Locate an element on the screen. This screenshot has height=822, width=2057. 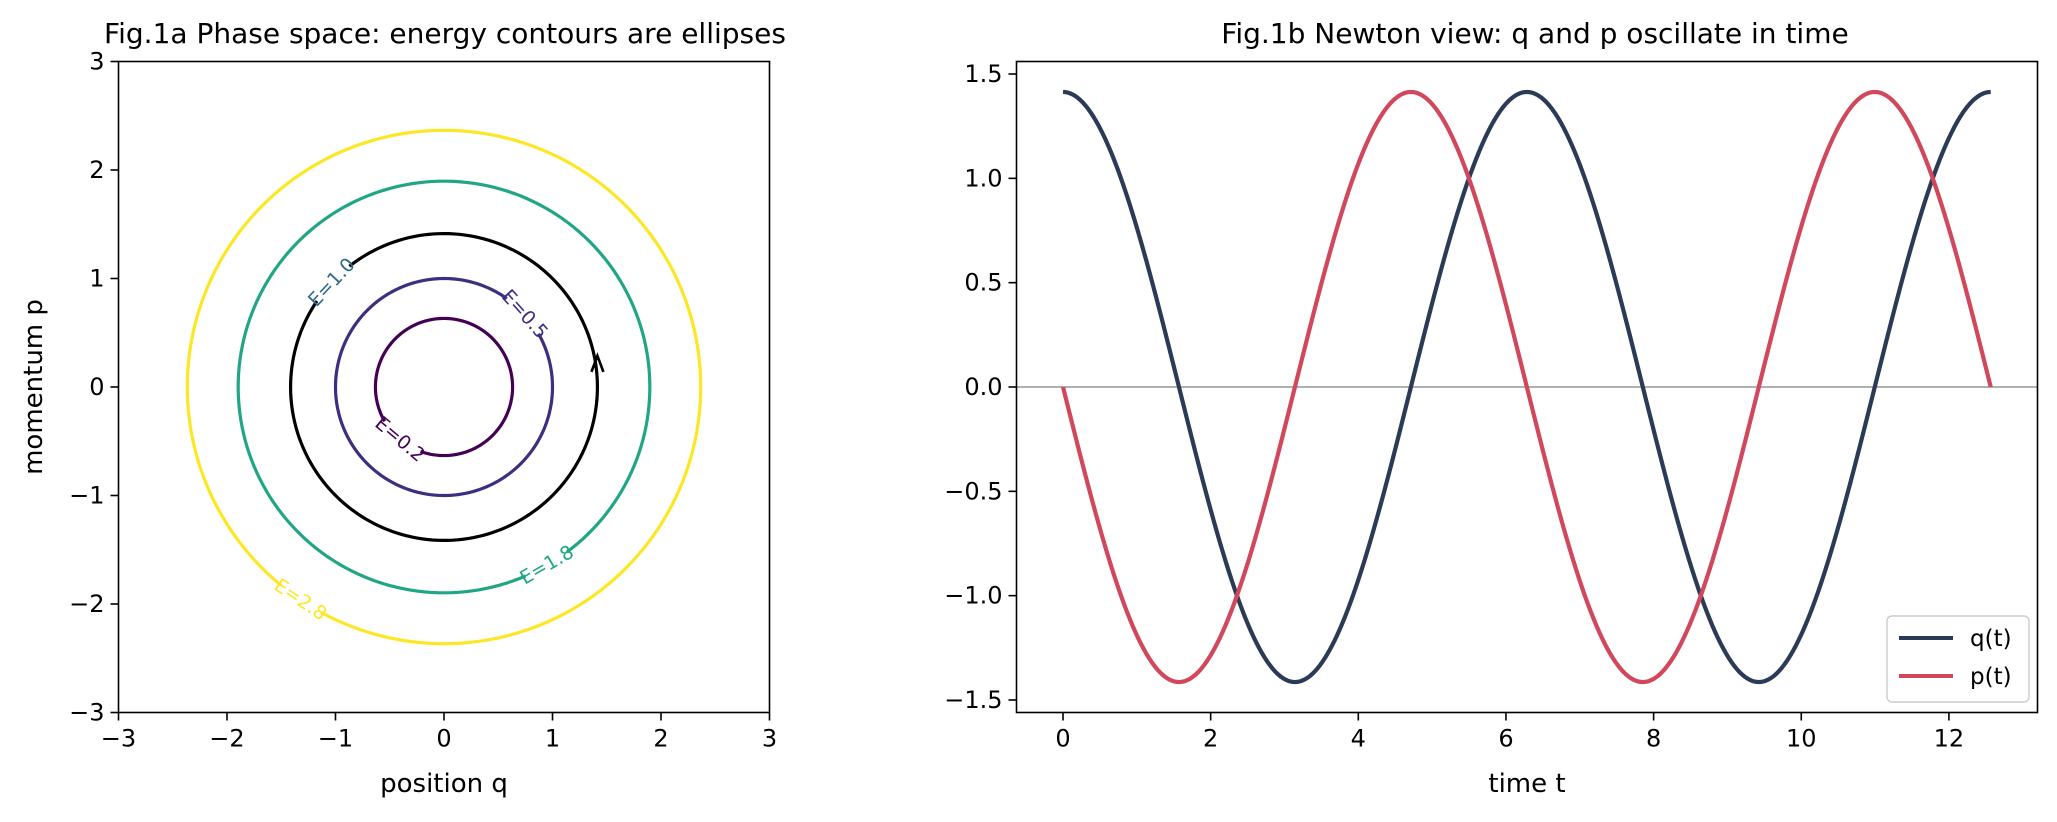
legend: q(t) p(t) is located at coordinates (1958, 659).